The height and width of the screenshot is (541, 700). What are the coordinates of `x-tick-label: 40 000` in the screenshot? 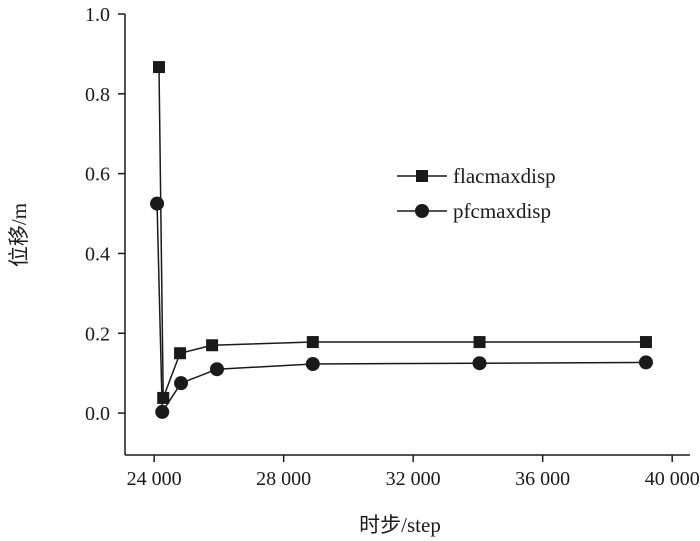 It's located at (672, 479).